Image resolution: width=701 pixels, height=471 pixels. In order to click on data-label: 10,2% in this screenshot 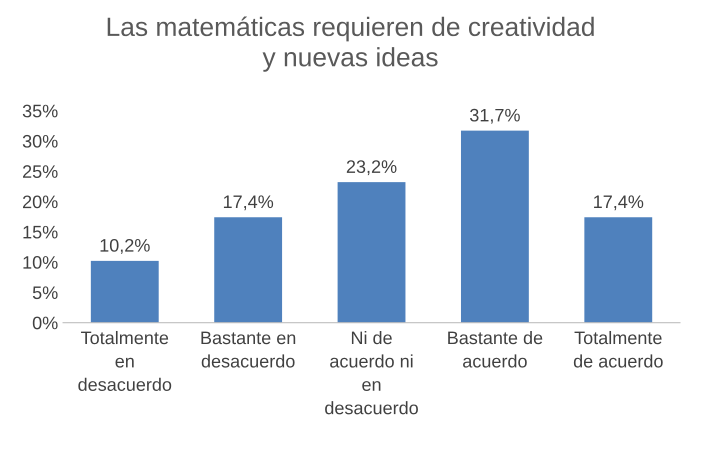, I will do `click(125, 246)`.